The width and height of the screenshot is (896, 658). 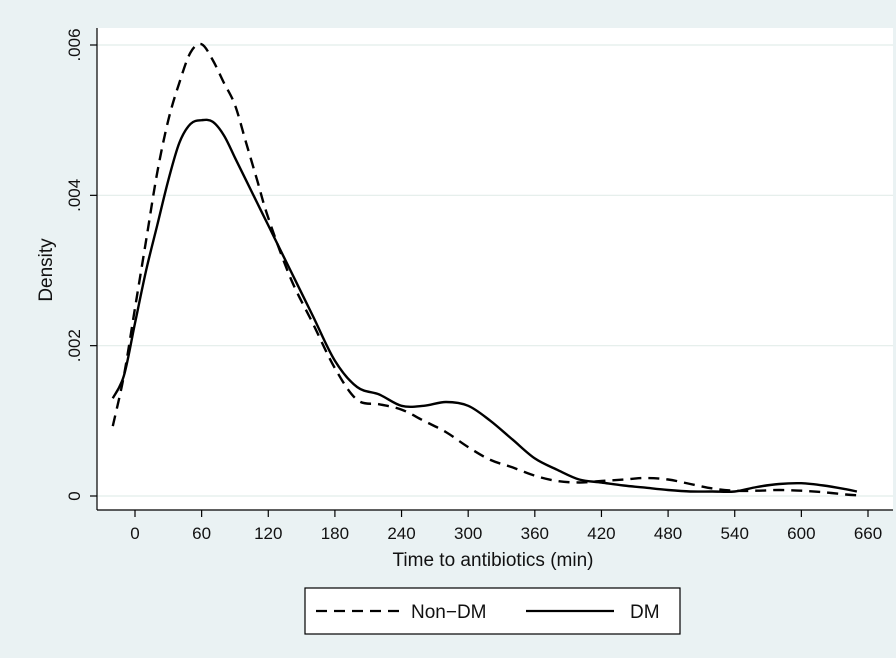 What do you see at coordinates (74, 44) in the screenshot?
I see `y-tick-label-3: .006` at bounding box center [74, 44].